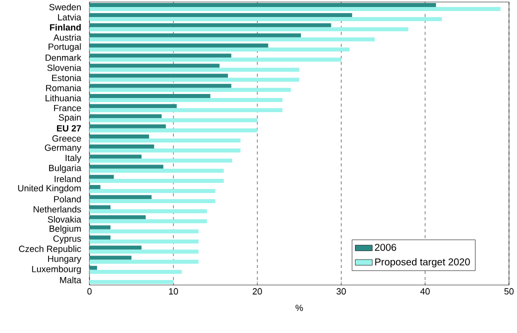 The width and height of the screenshot is (517, 333). What do you see at coordinates (67, 199) in the screenshot?
I see `y-tick-label: Poland` at bounding box center [67, 199].